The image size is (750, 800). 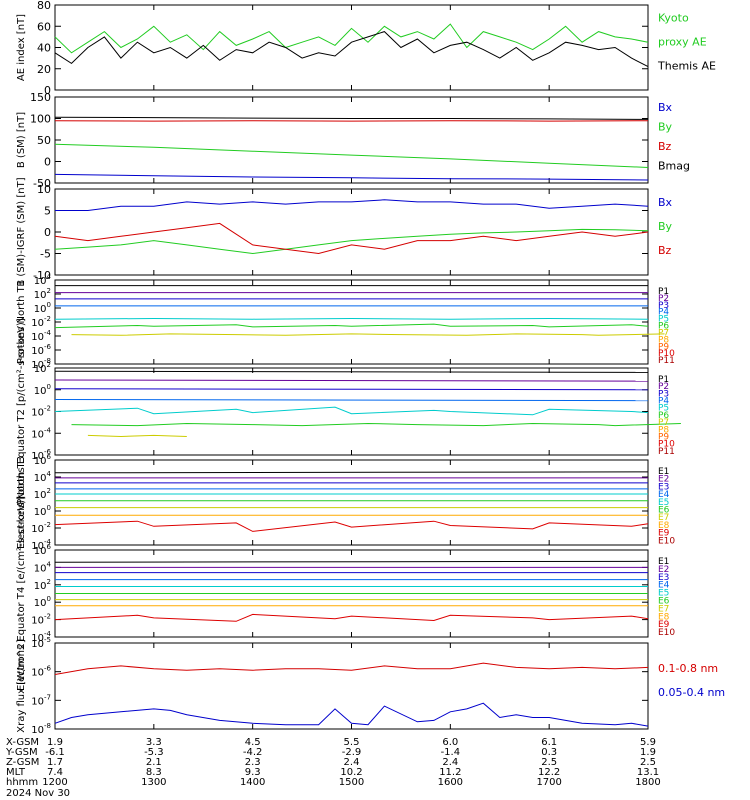 What do you see at coordinates (663, 570) in the screenshot?
I see `legend-entry: E2` at bounding box center [663, 570].